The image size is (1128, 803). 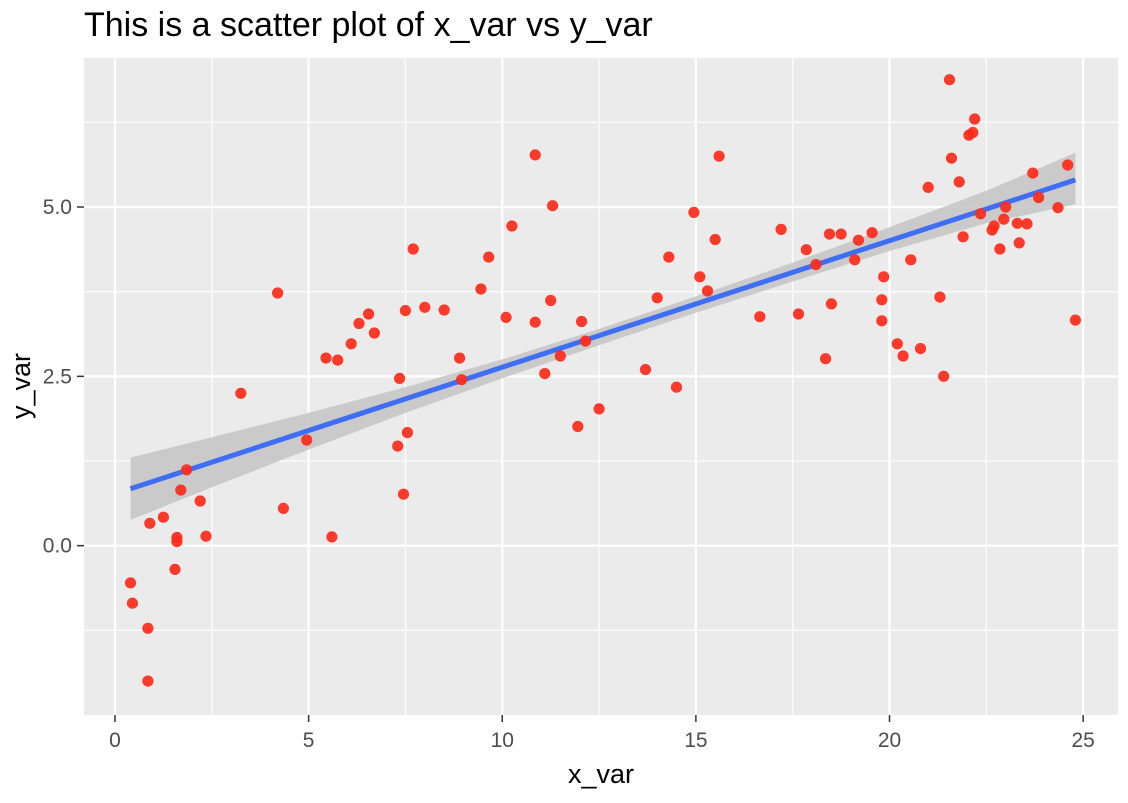 What do you see at coordinates (1082, 740) in the screenshot?
I see `x-tick-label: 25` at bounding box center [1082, 740].